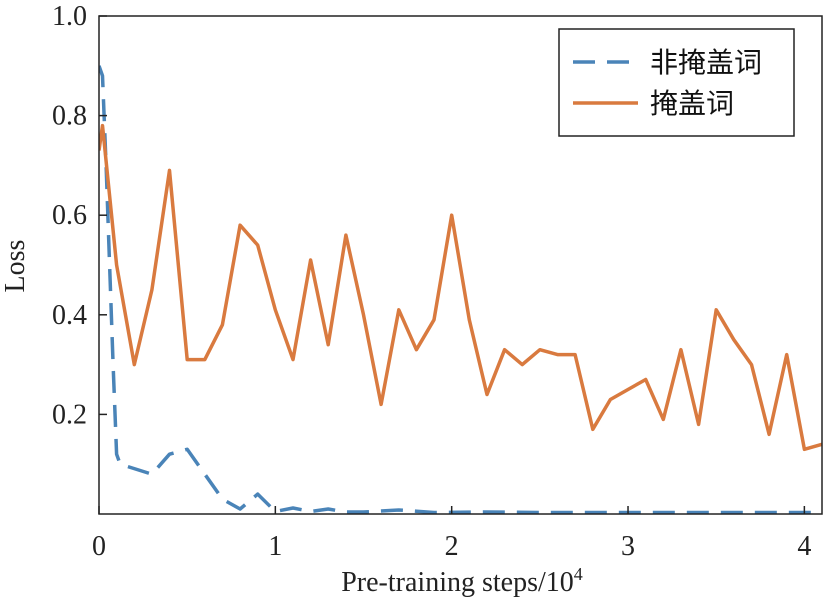 Image resolution: width=824 pixels, height=602 pixels. I want to click on y-tick-label: 0.8, so click(69, 116).